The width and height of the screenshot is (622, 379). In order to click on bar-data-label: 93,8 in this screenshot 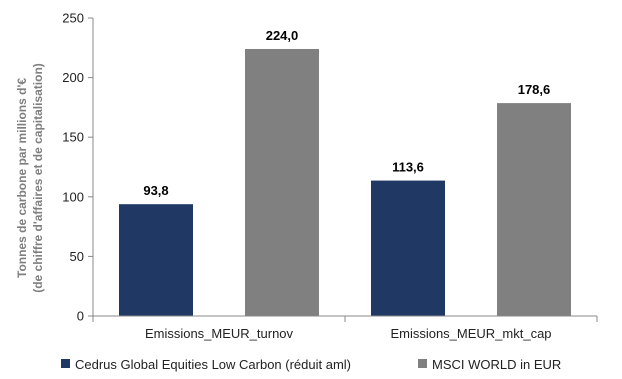, I will do `click(155, 190)`.